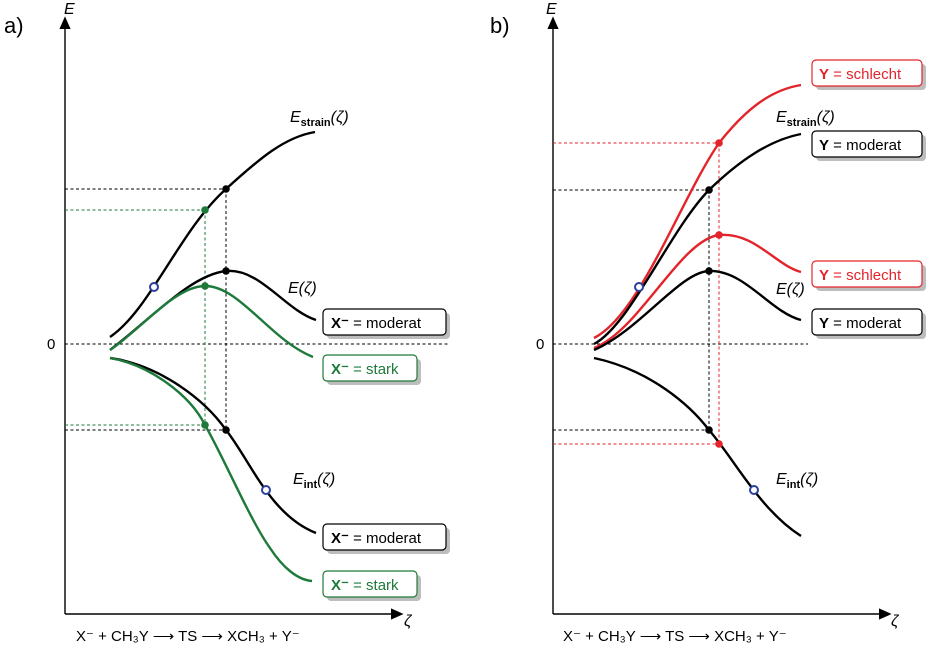  I want to click on panel-b-label: b), so click(500, 25).